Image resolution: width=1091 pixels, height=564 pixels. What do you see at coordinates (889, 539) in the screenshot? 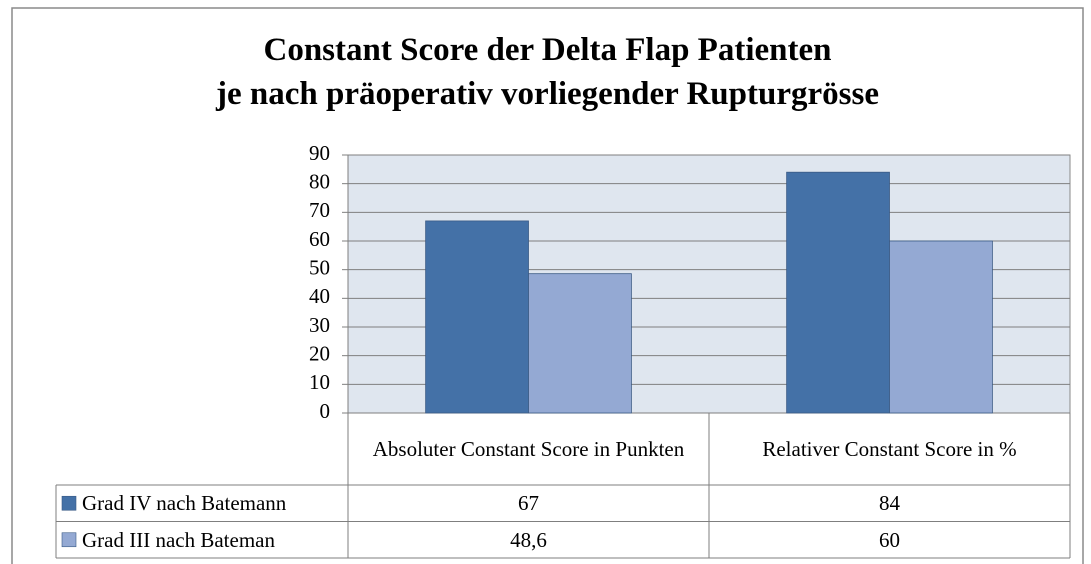
I see `table-value: 60` at bounding box center [889, 539].